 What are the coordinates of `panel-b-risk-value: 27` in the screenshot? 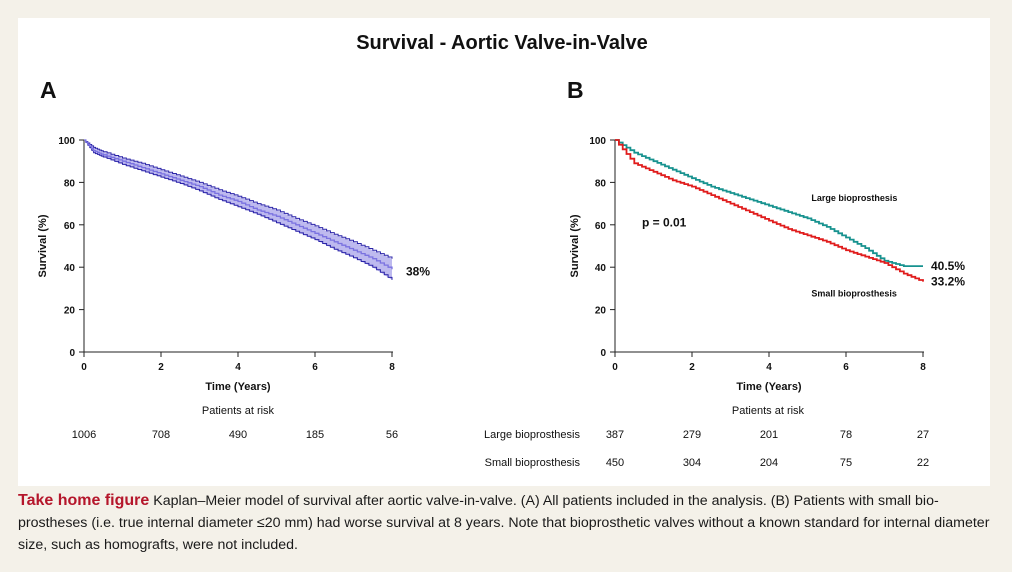 It's located at (923, 435).